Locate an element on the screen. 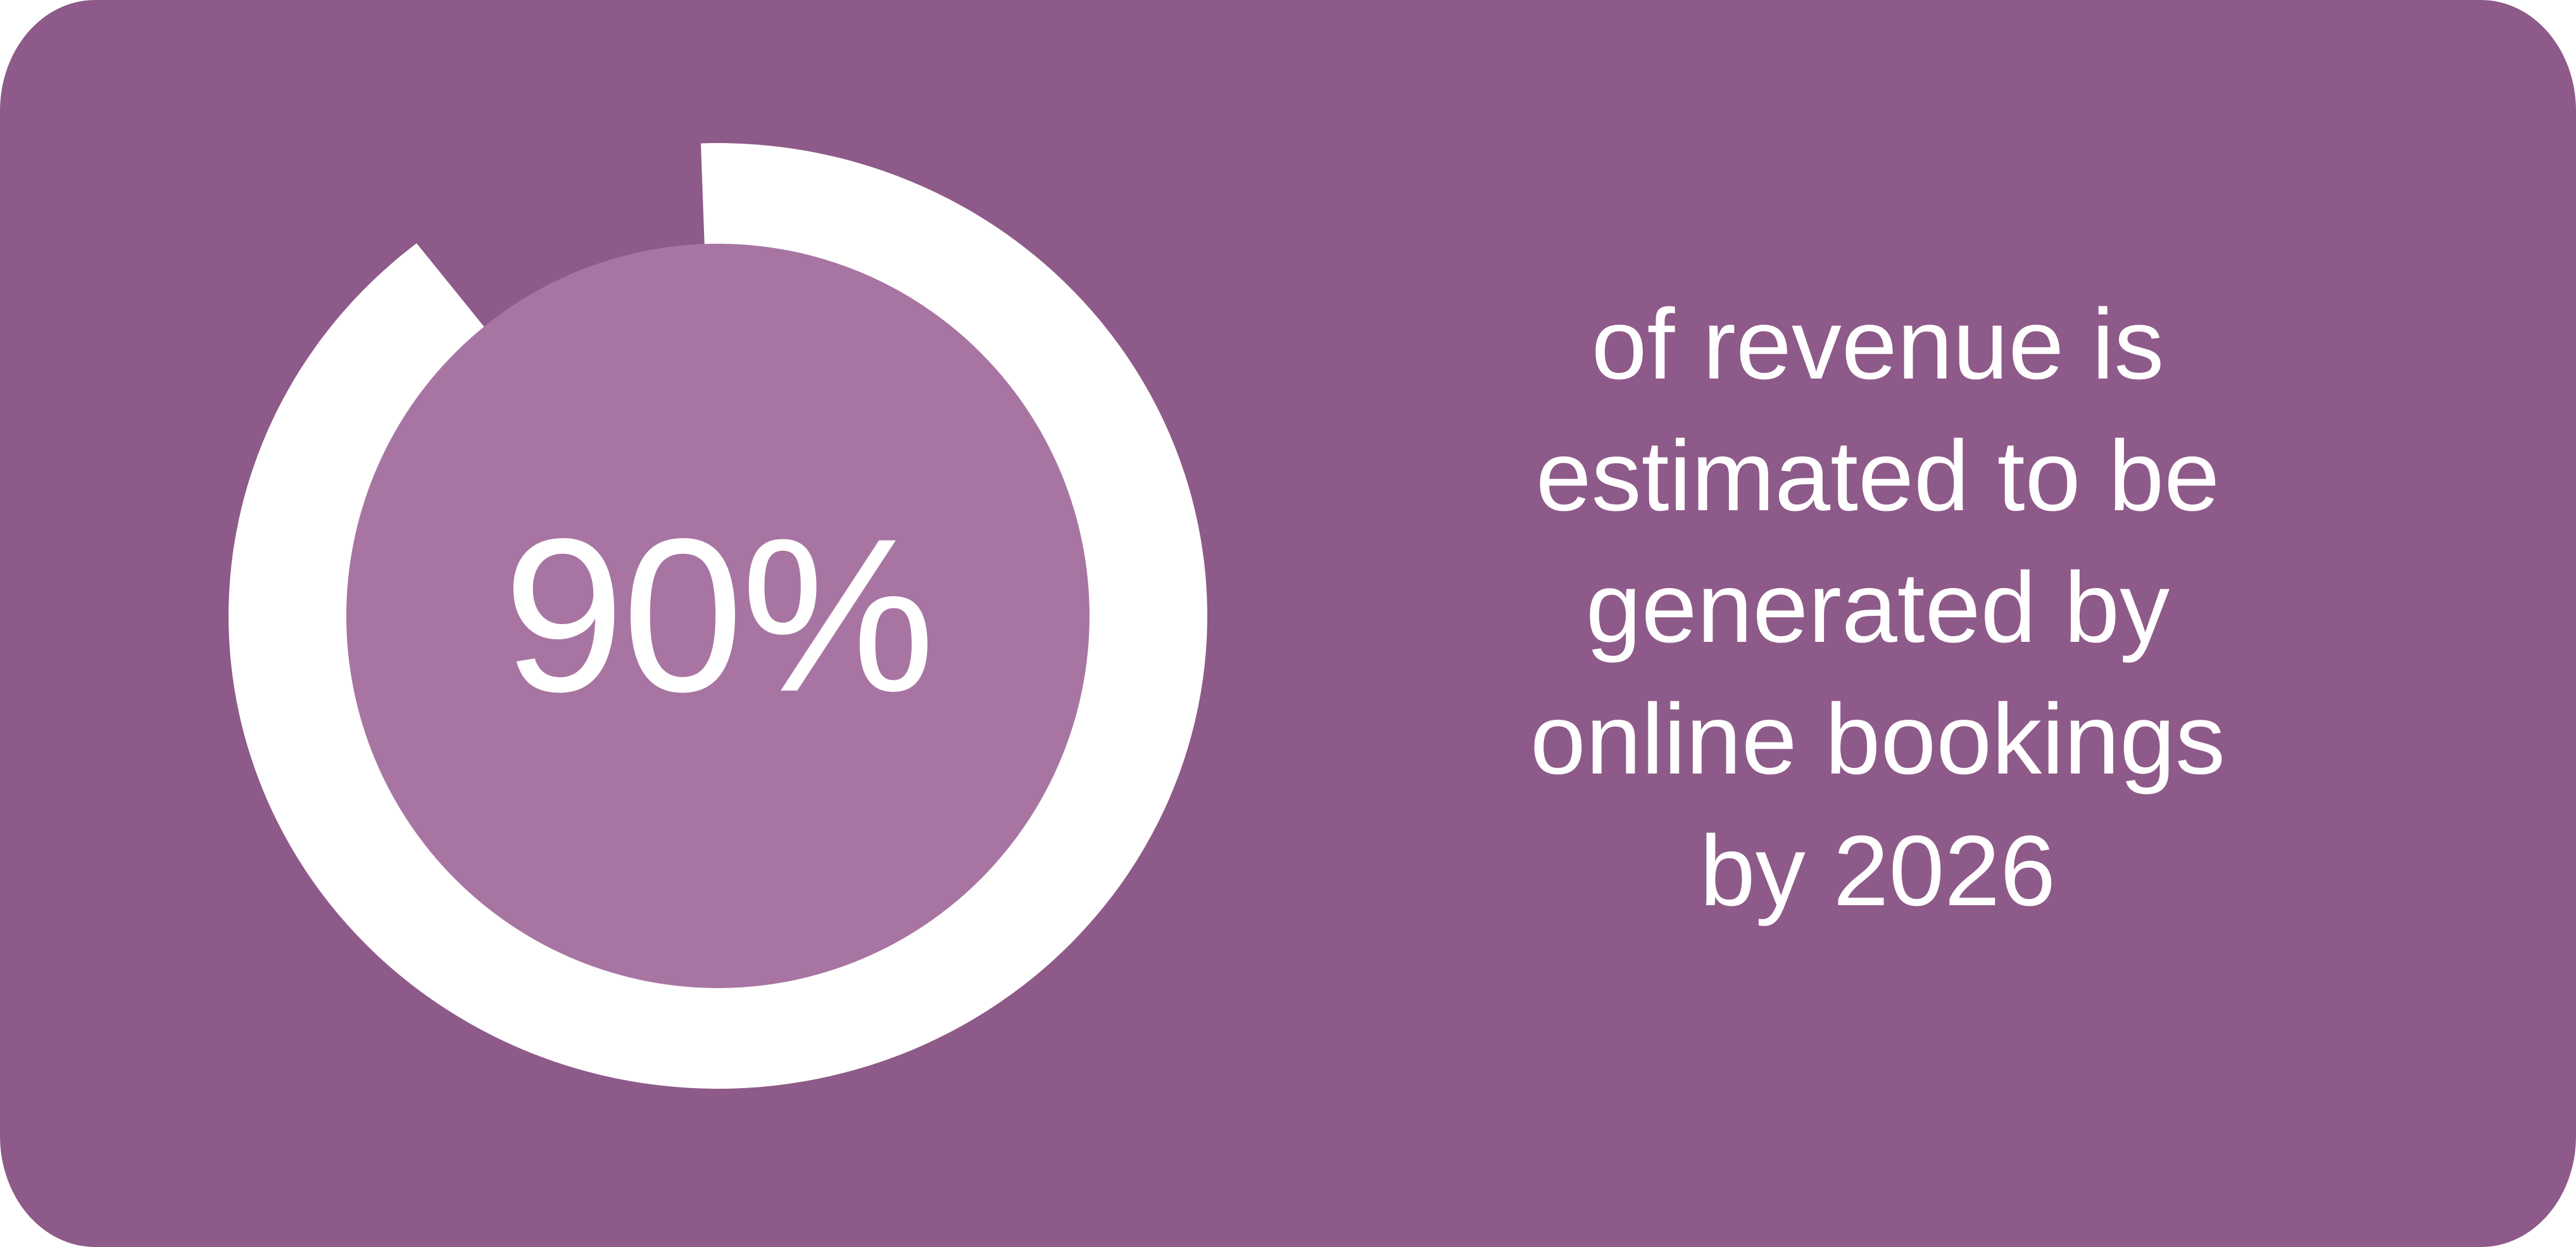  percentage-value: 90% is located at coordinates (719, 615).